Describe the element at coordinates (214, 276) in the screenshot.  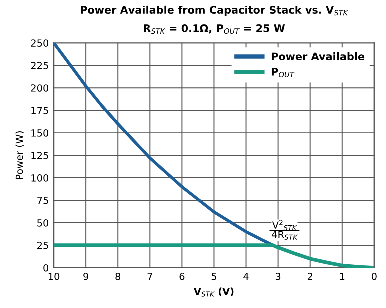
I see `x-tick-label: 5` at that location.